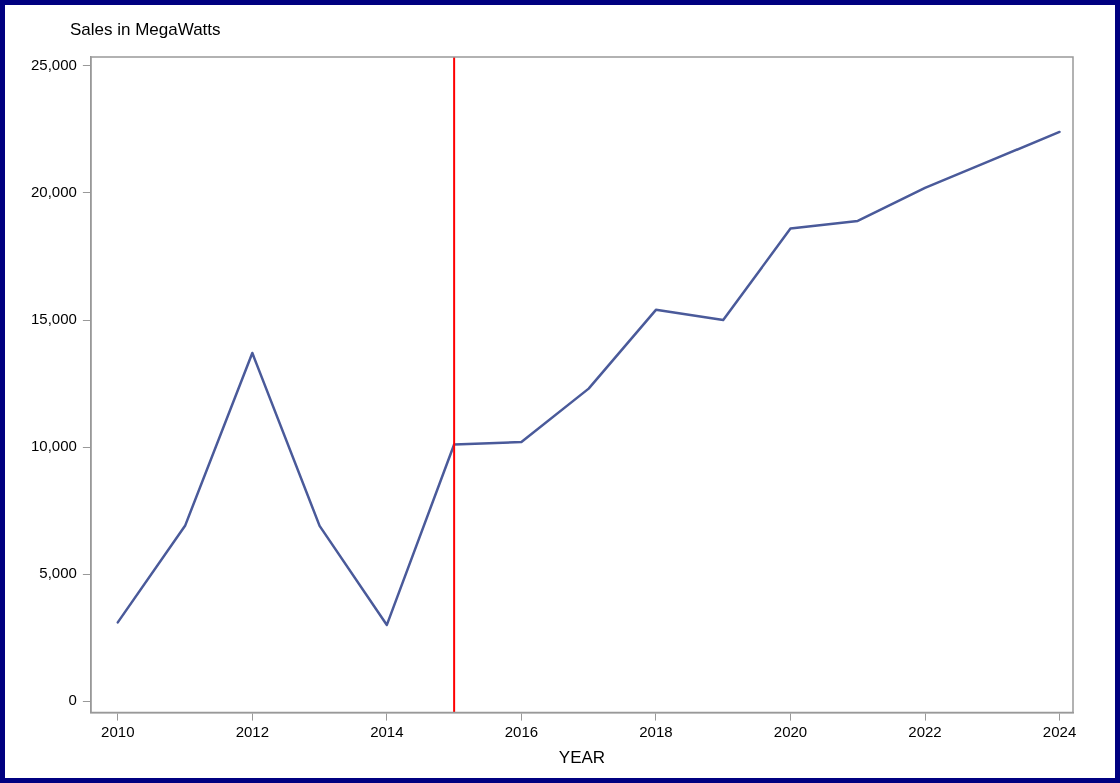 This screenshot has width=1120, height=783. Describe the element at coordinates (582, 758) in the screenshot. I see `x-axis-title: YEAR` at that location.